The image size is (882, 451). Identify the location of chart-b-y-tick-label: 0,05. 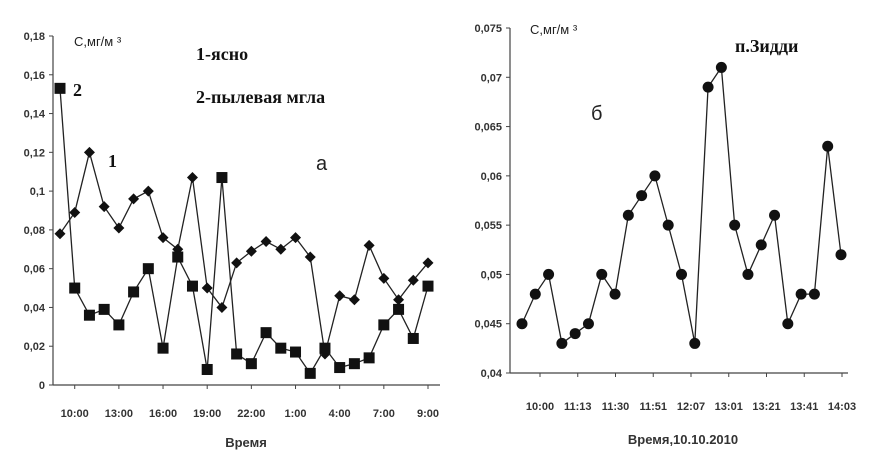
(491, 275).